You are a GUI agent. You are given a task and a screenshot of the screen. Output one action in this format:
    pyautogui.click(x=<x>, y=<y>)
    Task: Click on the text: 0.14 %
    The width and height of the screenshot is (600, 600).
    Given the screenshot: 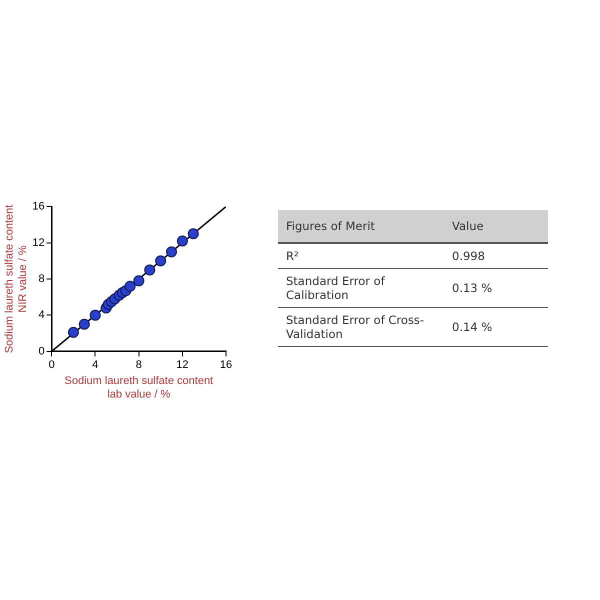 What is the action you would take?
    pyautogui.click(x=496, y=327)
    